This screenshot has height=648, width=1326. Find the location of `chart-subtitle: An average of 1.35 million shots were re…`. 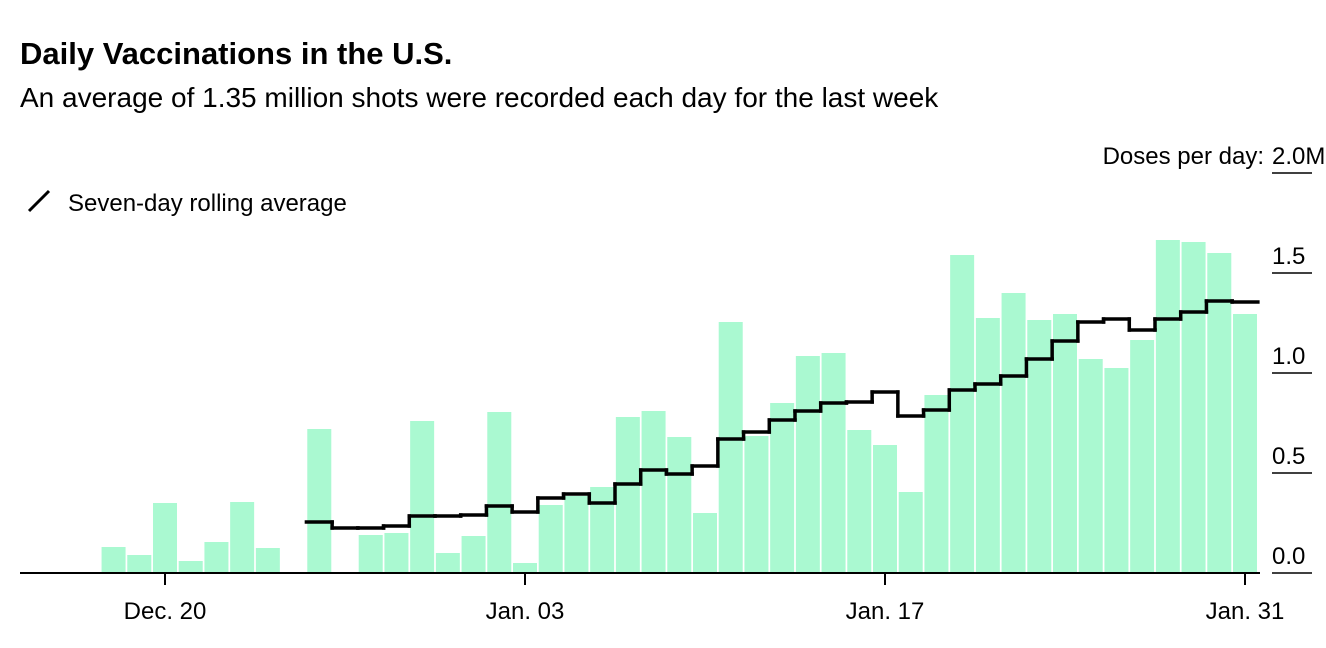

chart-subtitle: An average of 1.35 million shots were re… is located at coordinates (479, 97).